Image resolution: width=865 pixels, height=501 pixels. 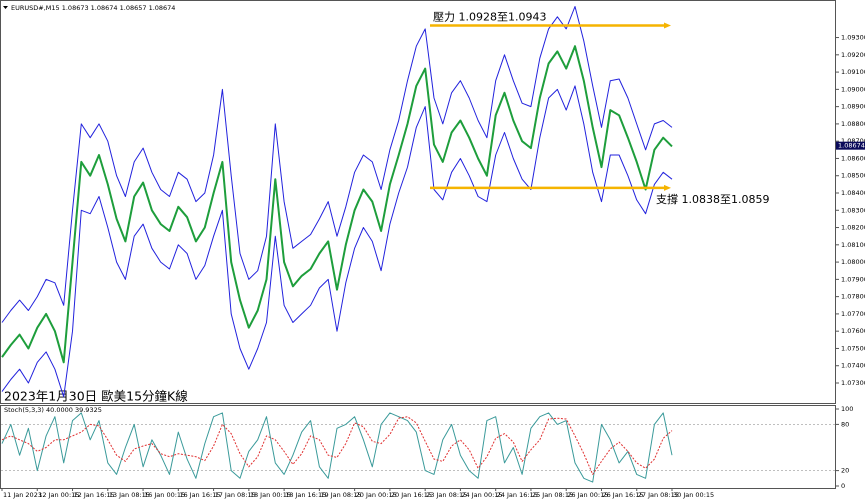 What do you see at coordinates (845, 424) in the screenshot?
I see `y-tick-label: 80` at bounding box center [845, 424].